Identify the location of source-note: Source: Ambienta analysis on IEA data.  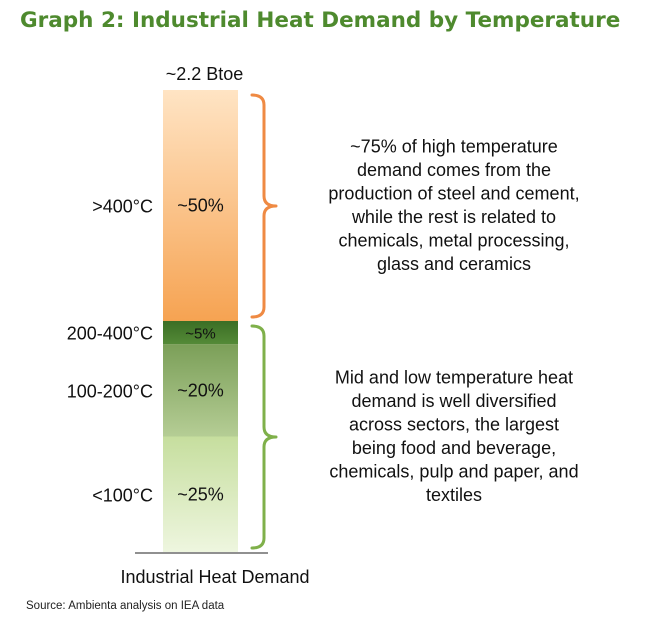
(125, 606).